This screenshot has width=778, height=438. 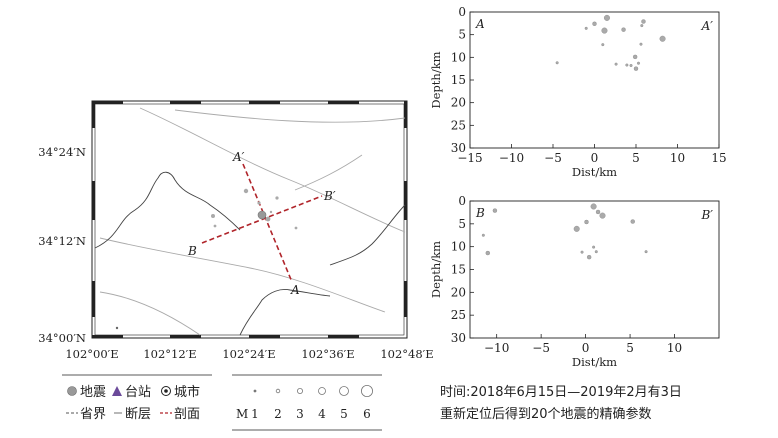 What do you see at coordinates (706, 215) in the screenshot?
I see `profile-end-label: B′` at bounding box center [706, 215].